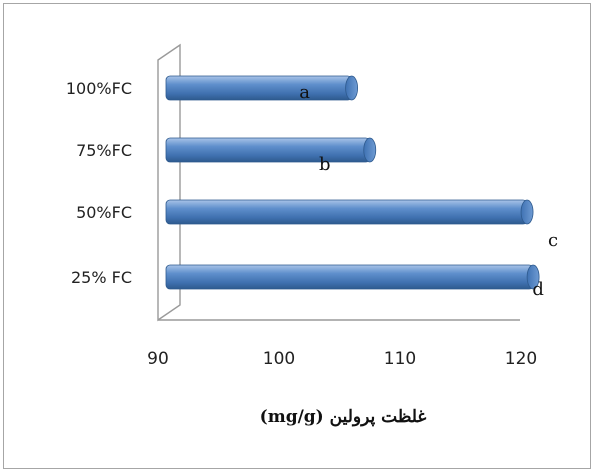 The image size is (594, 472). I want to click on category-label: 100%FC, so click(99, 88).